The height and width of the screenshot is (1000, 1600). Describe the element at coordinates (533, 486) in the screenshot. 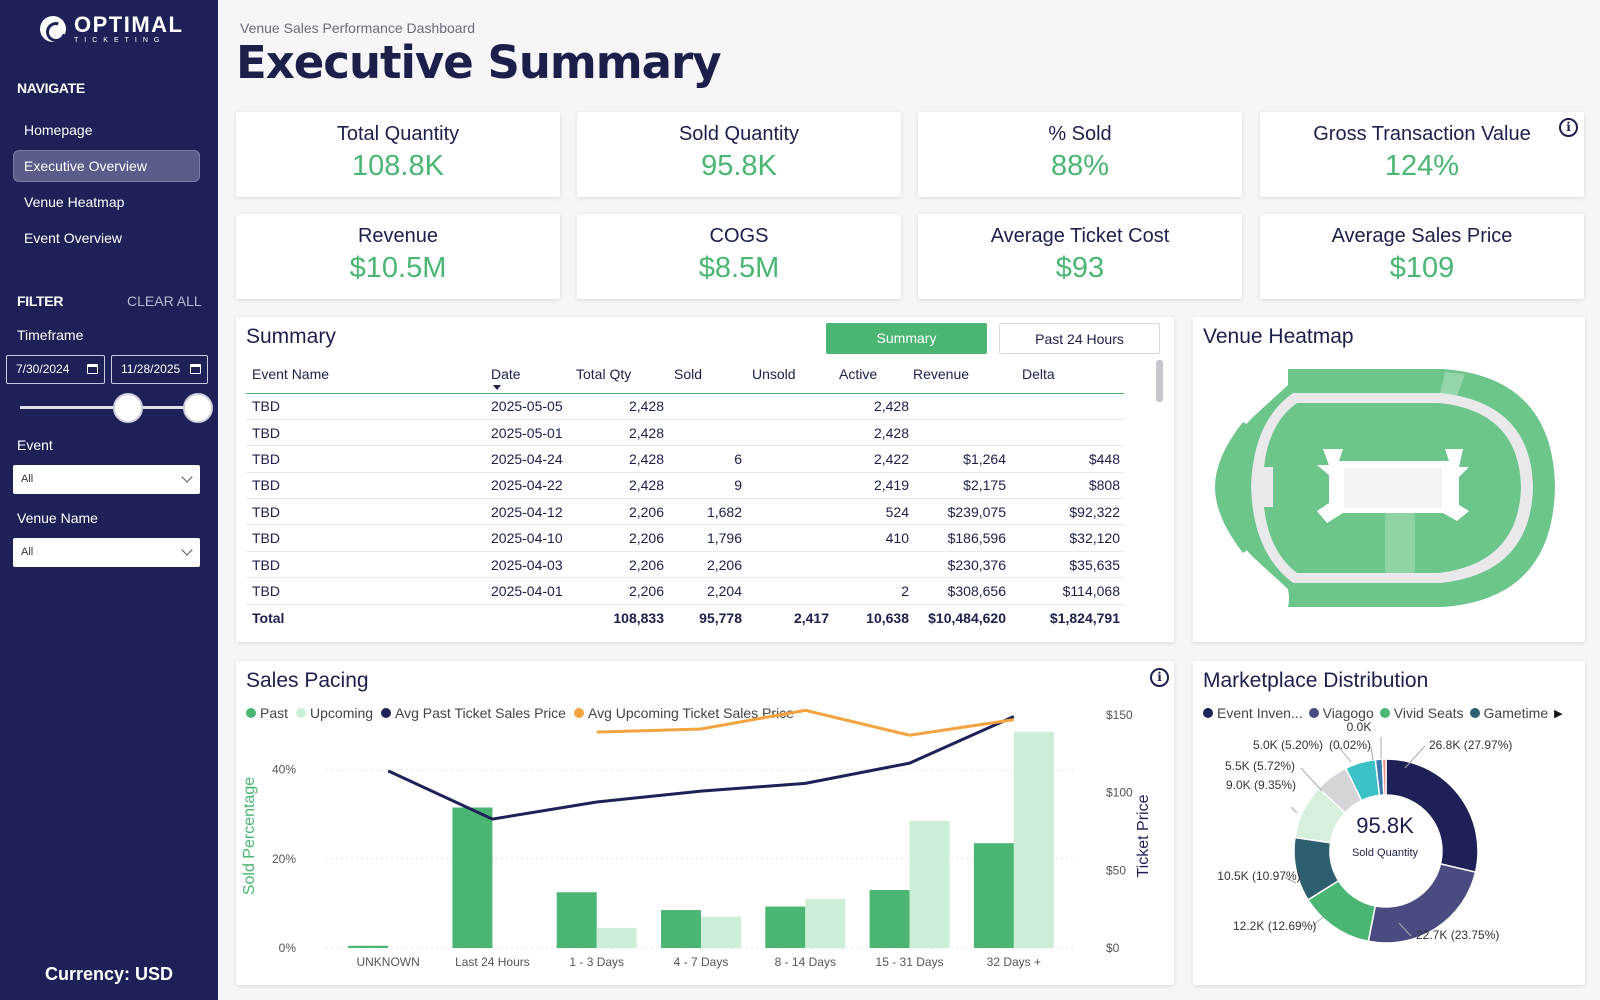

I see `table-cell: 2025-04-22` at that location.